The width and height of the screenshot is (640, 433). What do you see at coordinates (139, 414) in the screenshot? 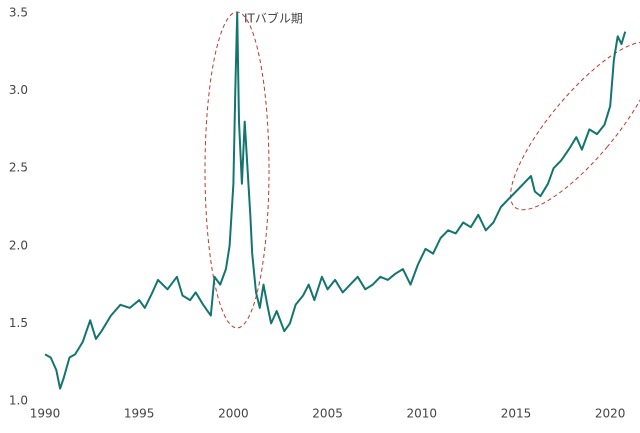
I see `x-tick-label: 1995` at bounding box center [139, 414].